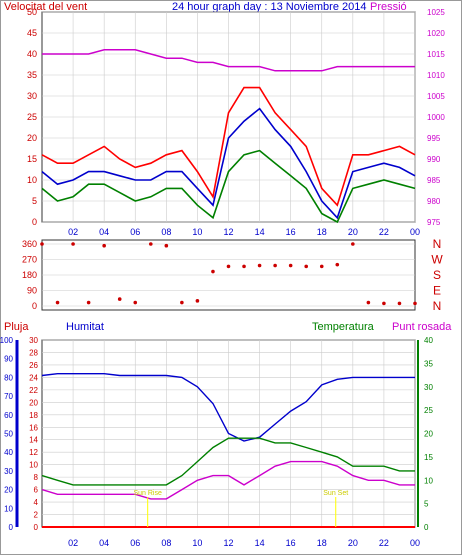 The image size is (462, 555). Describe the element at coordinates (36, 490) in the screenshot. I see `rain-tick-label: 6` at that location.